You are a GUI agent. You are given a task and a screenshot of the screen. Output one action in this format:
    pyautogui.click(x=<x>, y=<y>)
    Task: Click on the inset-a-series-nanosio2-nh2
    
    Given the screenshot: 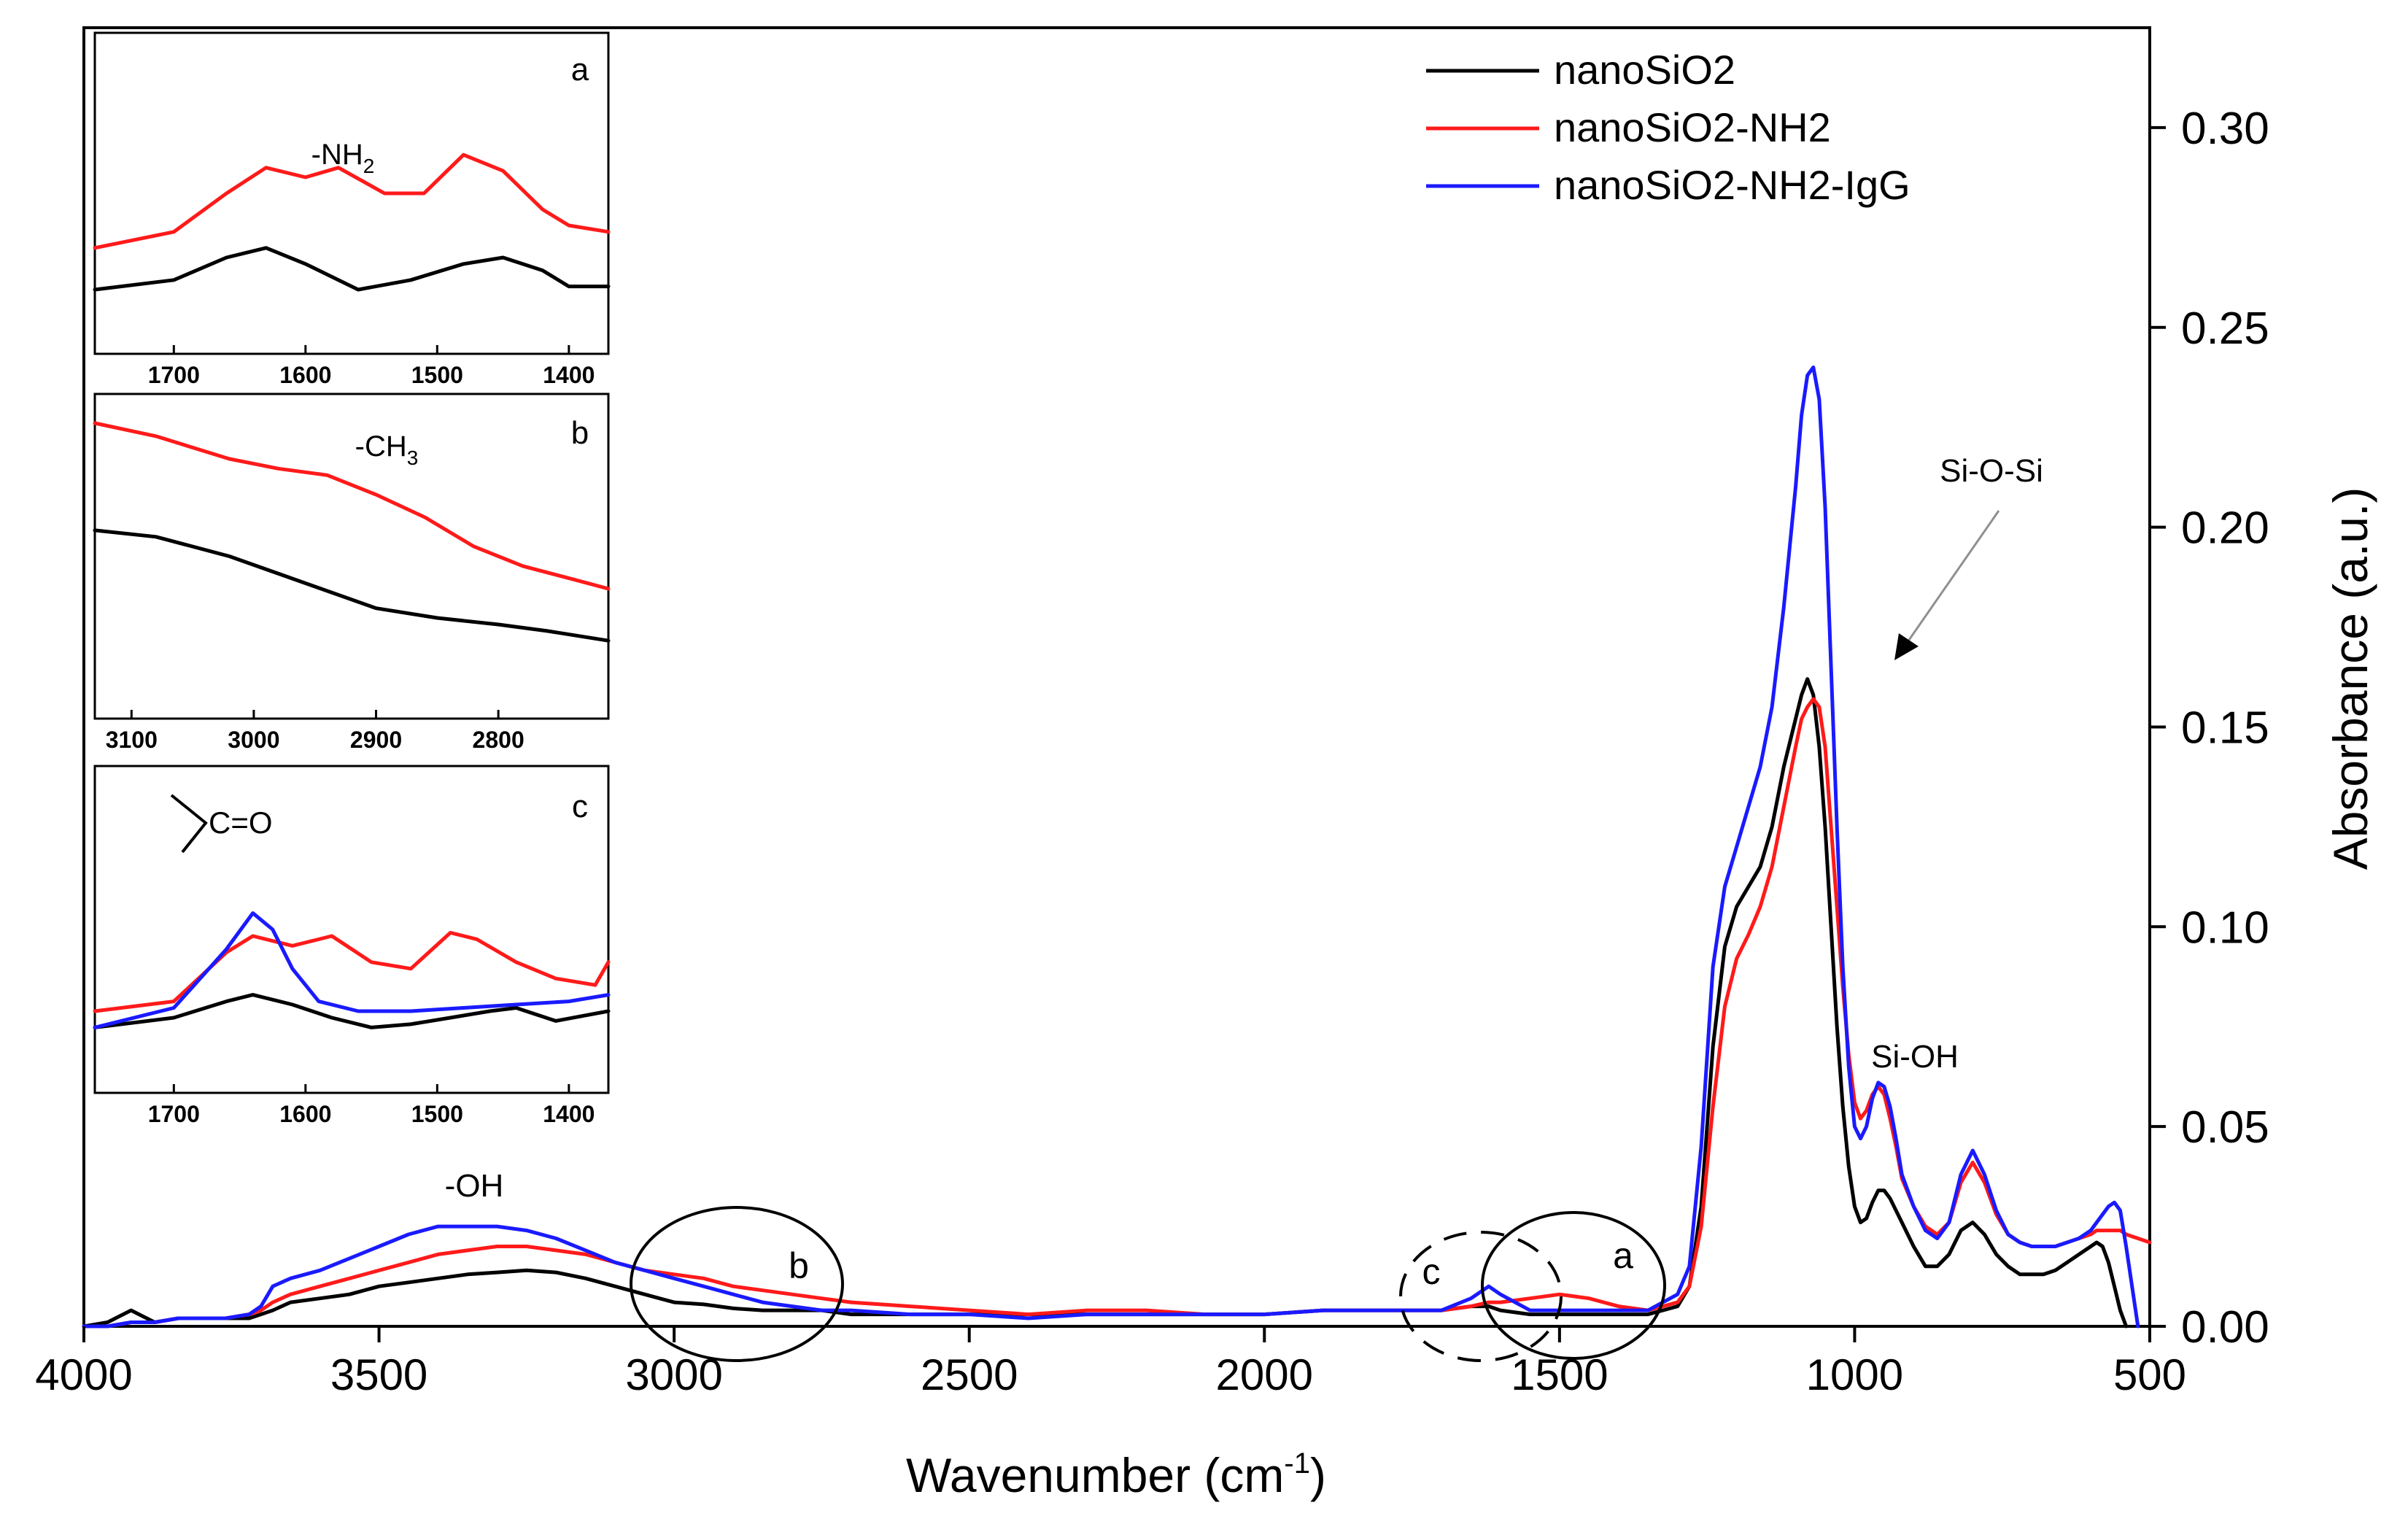 What is the action you would take?
    pyautogui.click(x=352, y=201)
    